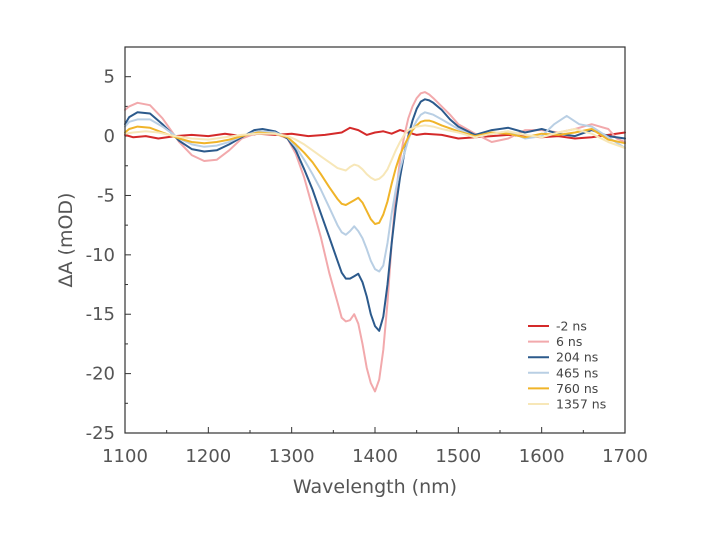 The height and width of the screenshot is (545, 701). I want to click on y-tick-label: -25, so click(100, 433).